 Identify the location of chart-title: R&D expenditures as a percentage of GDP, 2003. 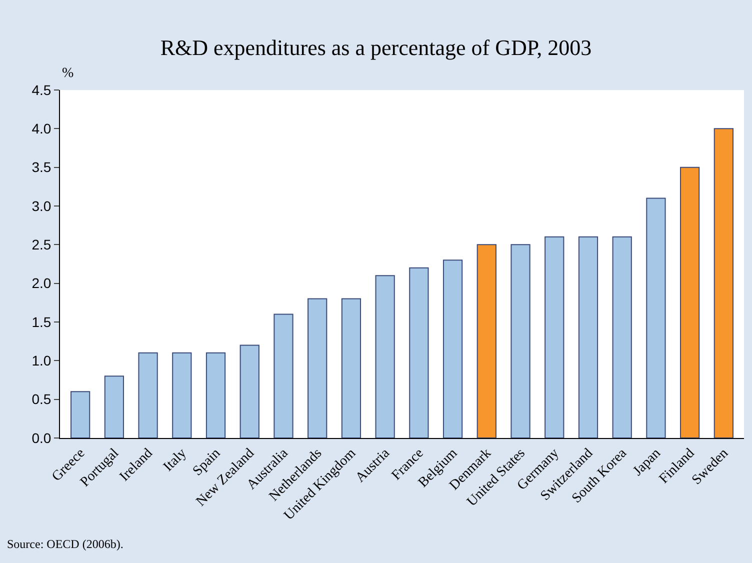
(376, 47).